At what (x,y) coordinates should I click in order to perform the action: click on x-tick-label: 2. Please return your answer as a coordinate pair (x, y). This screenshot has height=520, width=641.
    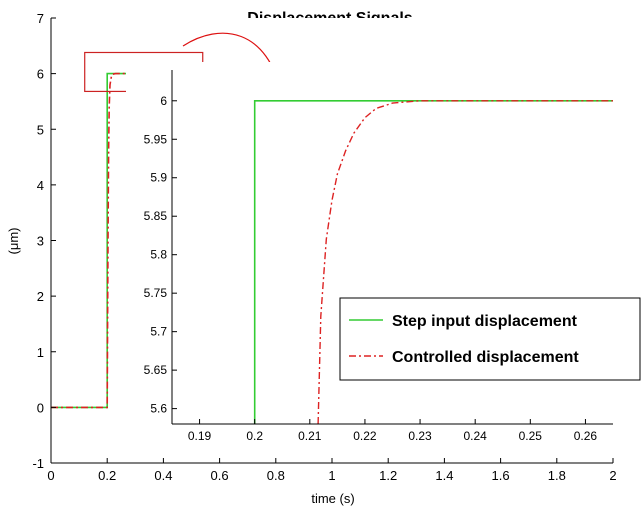
    Looking at the image, I should click on (612, 475).